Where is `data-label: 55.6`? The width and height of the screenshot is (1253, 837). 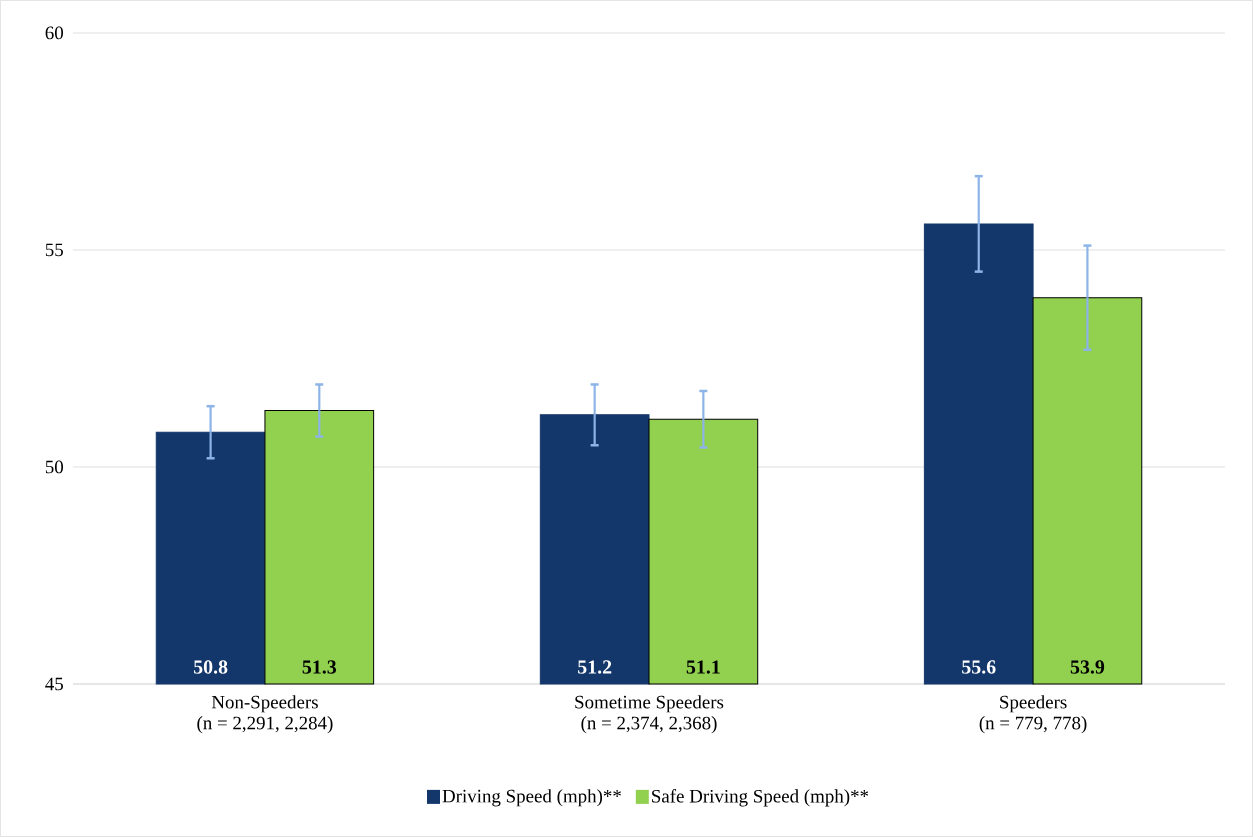 data-label: 55.6 is located at coordinates (979, 667).